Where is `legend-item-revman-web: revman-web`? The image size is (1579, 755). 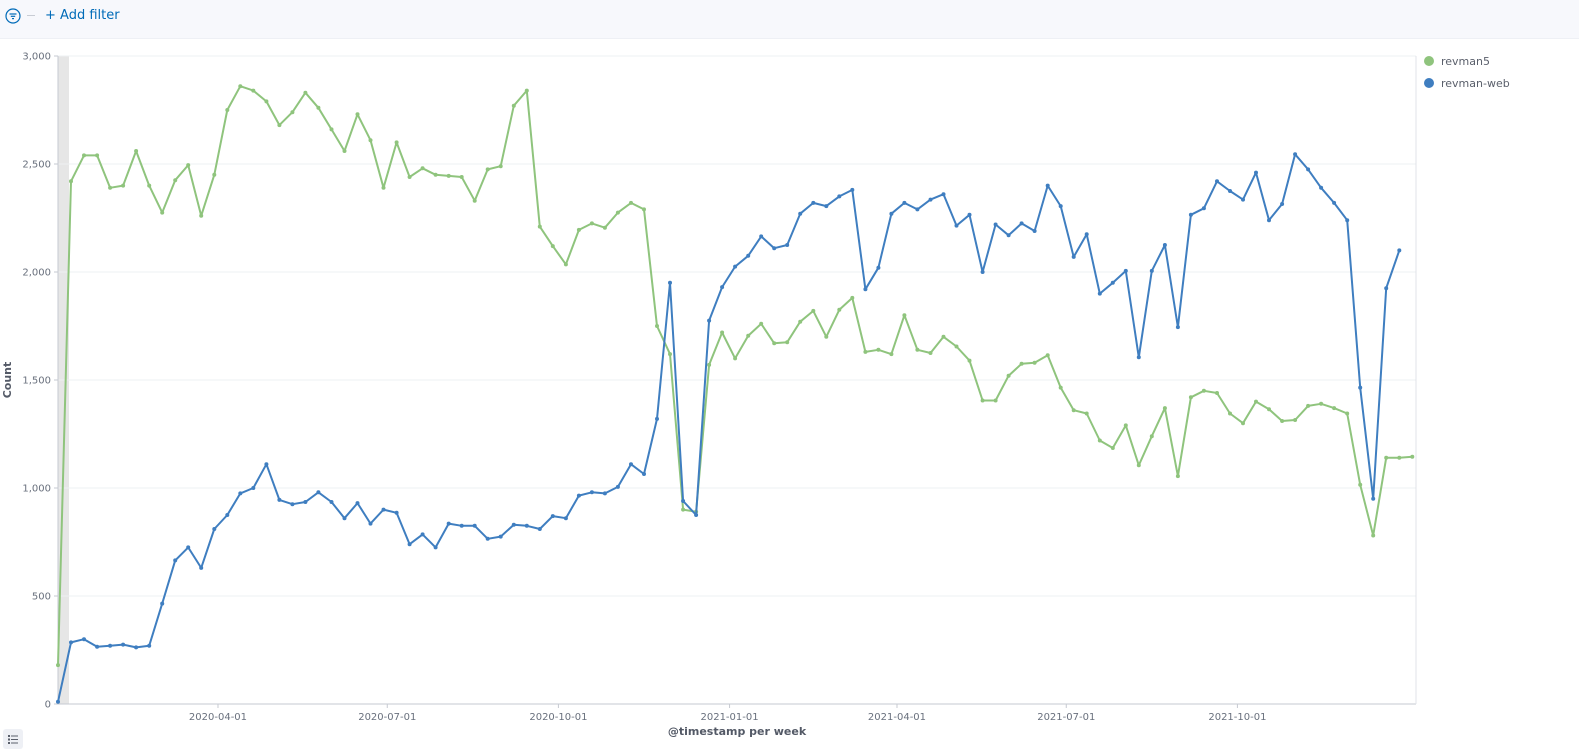 legend-item-revman-web: revman-web is located at coordinates (1467, 83).